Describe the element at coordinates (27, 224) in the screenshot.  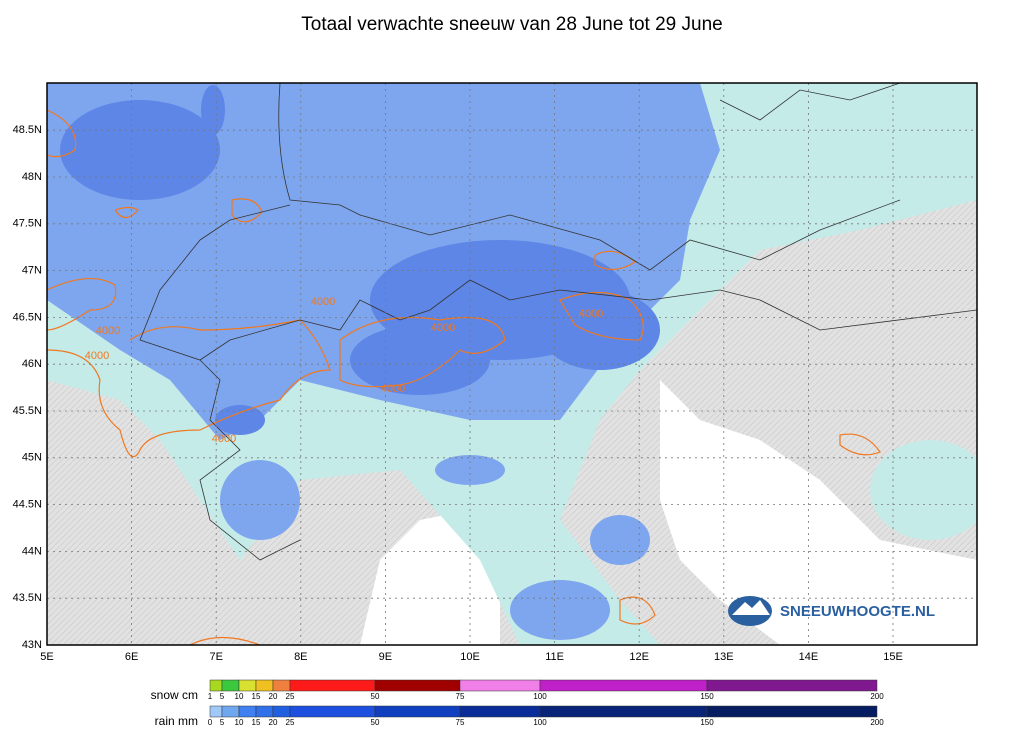
I see `lat-label: 47.5N` at that location.